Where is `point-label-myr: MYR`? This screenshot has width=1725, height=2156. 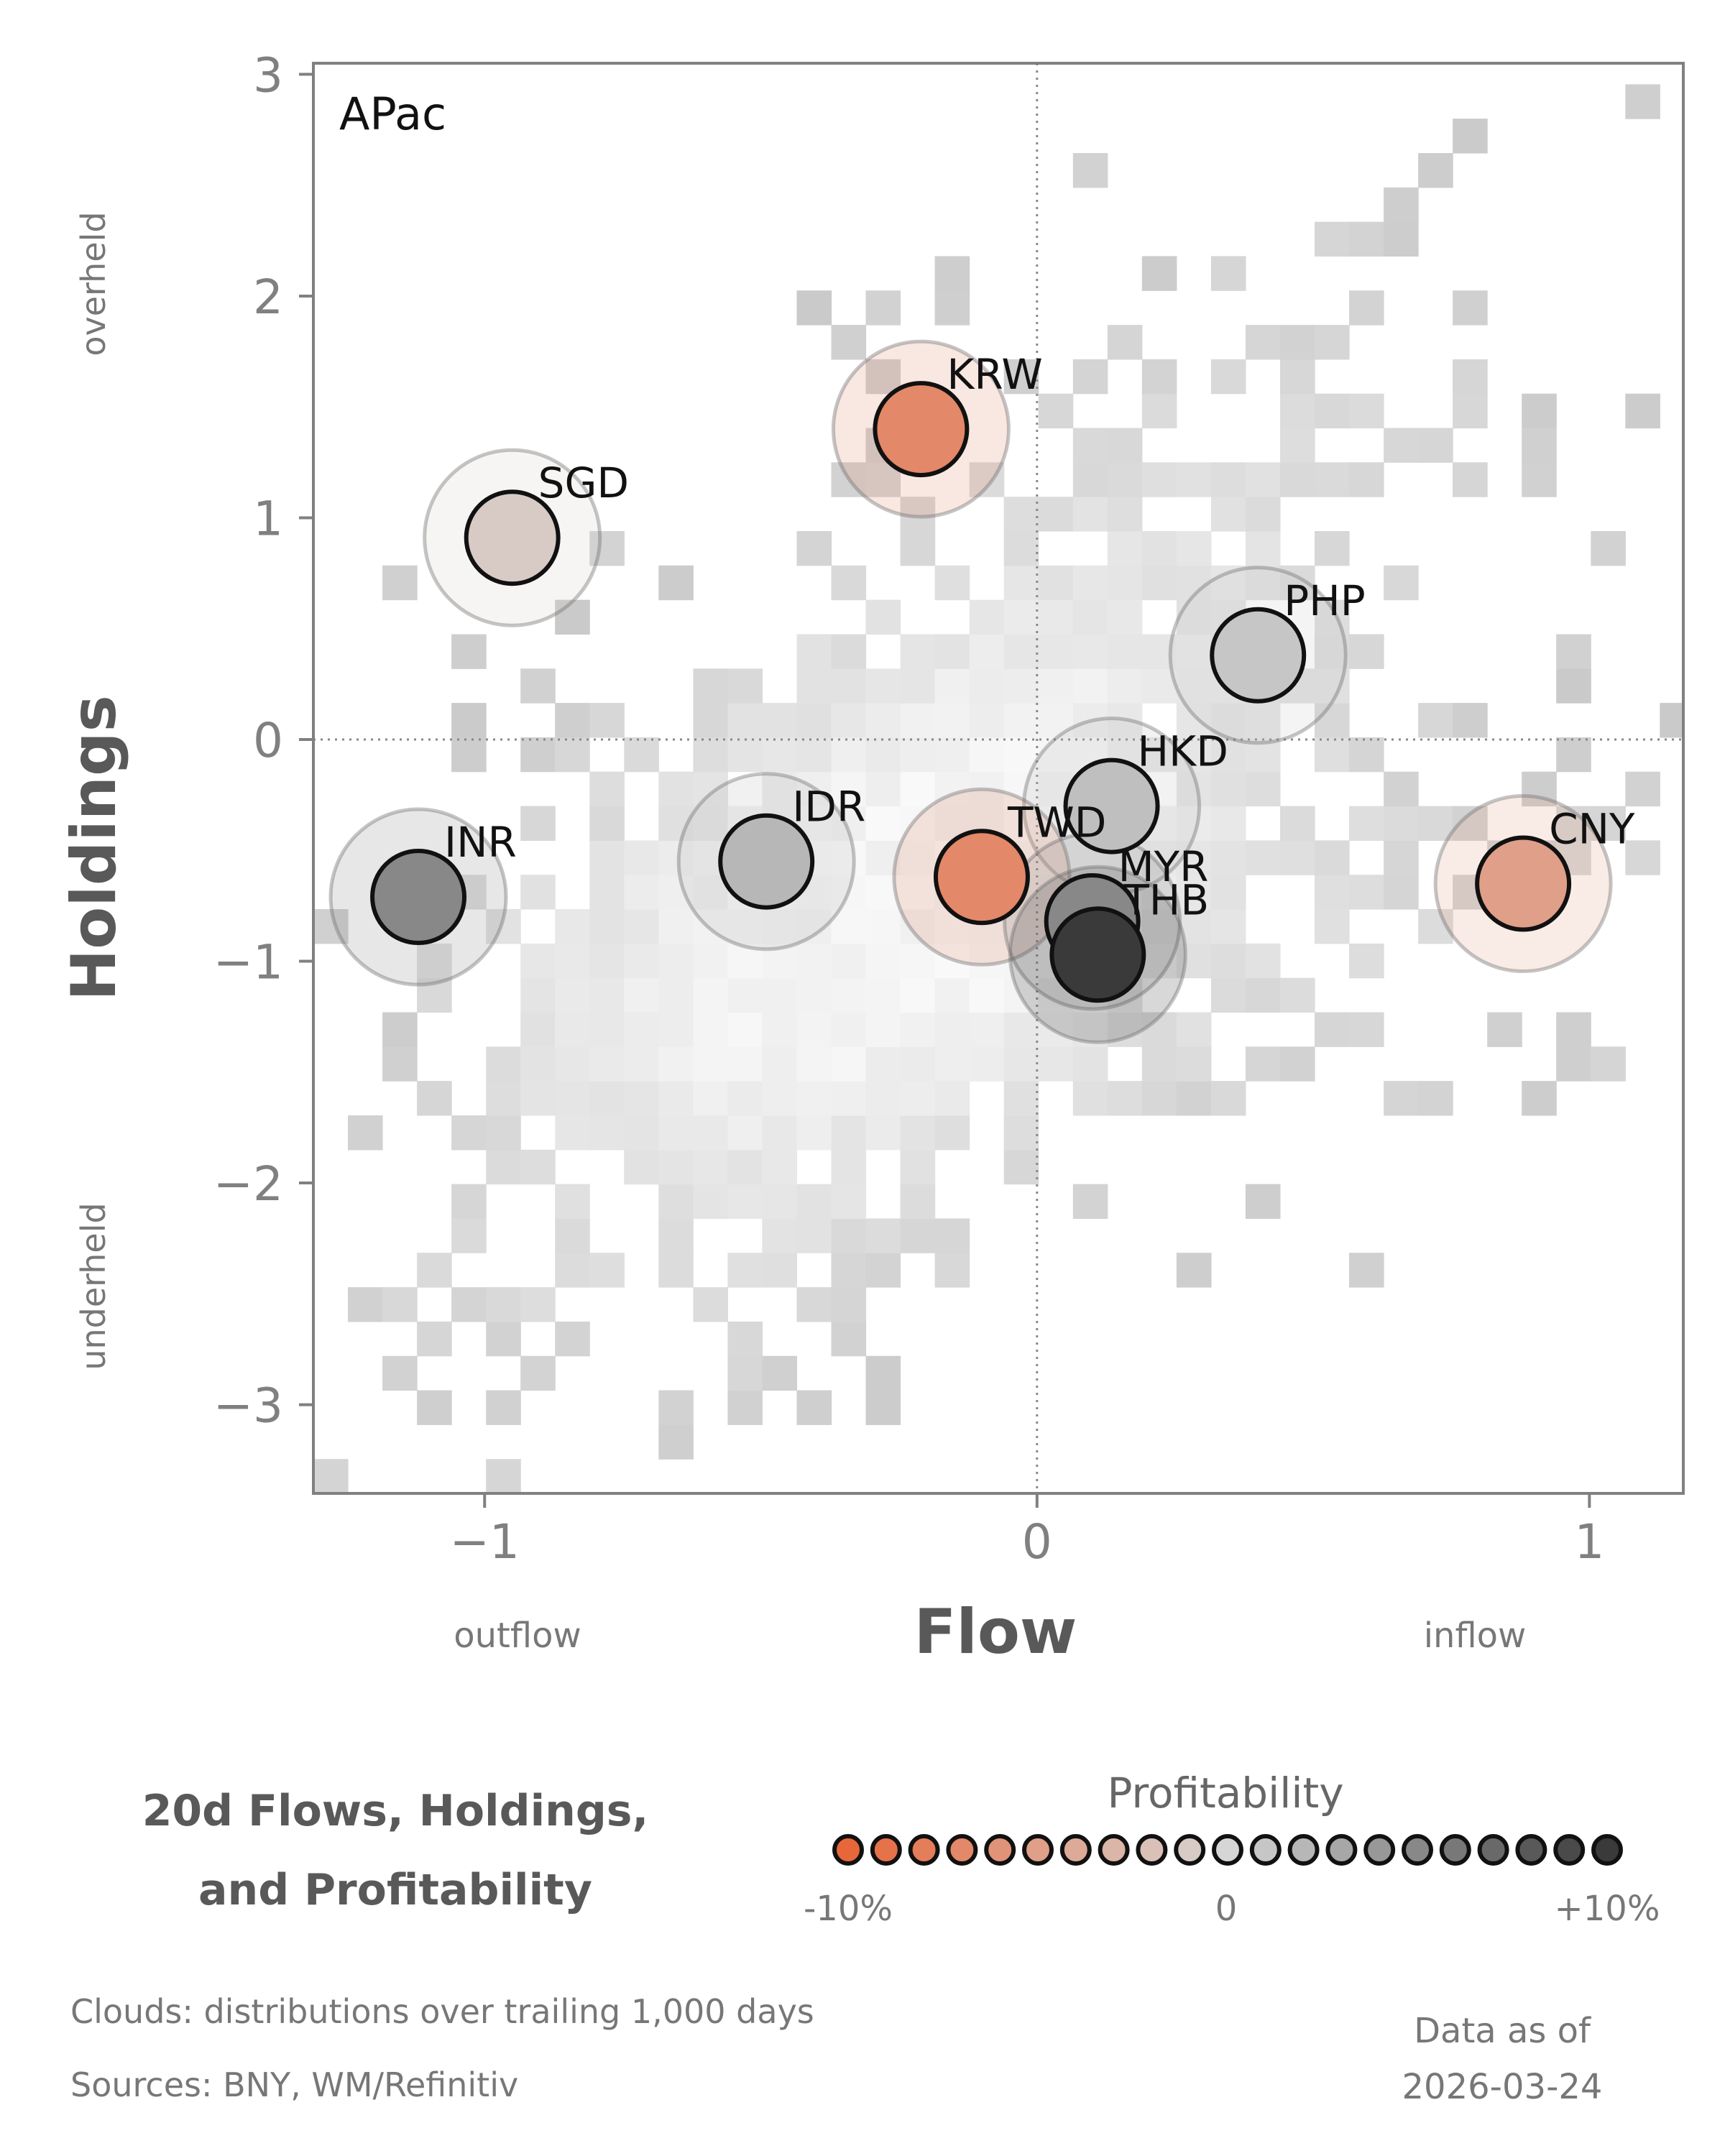
point-label-myr: MYR is located at coordinates (1163, 867).